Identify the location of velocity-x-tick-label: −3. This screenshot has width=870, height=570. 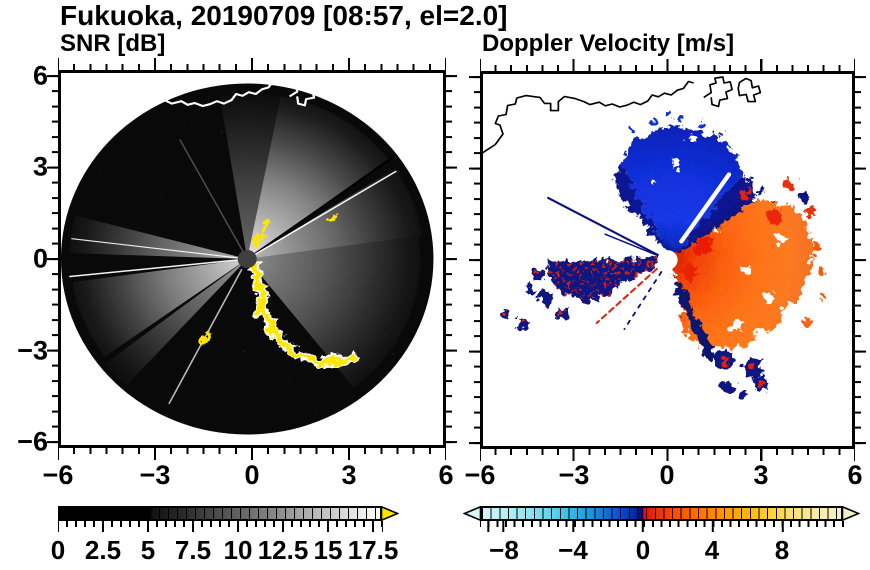
(574, 475).